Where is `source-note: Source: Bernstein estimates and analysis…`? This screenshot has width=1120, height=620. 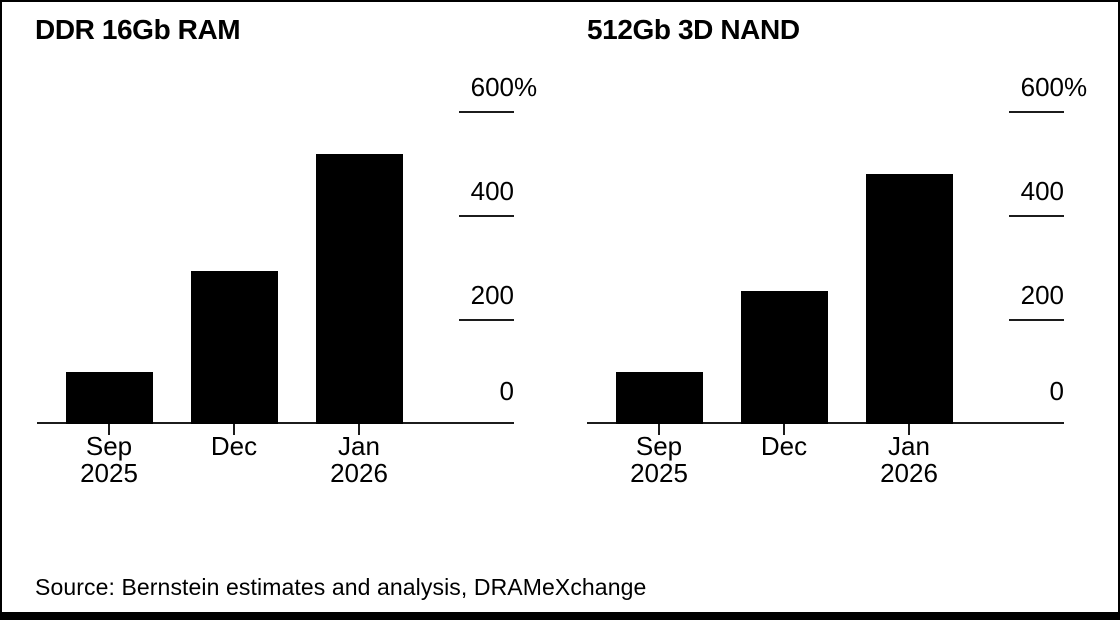
source-note: Source: Bernstein estimates and analysis… is located at coordinates (341, 587).